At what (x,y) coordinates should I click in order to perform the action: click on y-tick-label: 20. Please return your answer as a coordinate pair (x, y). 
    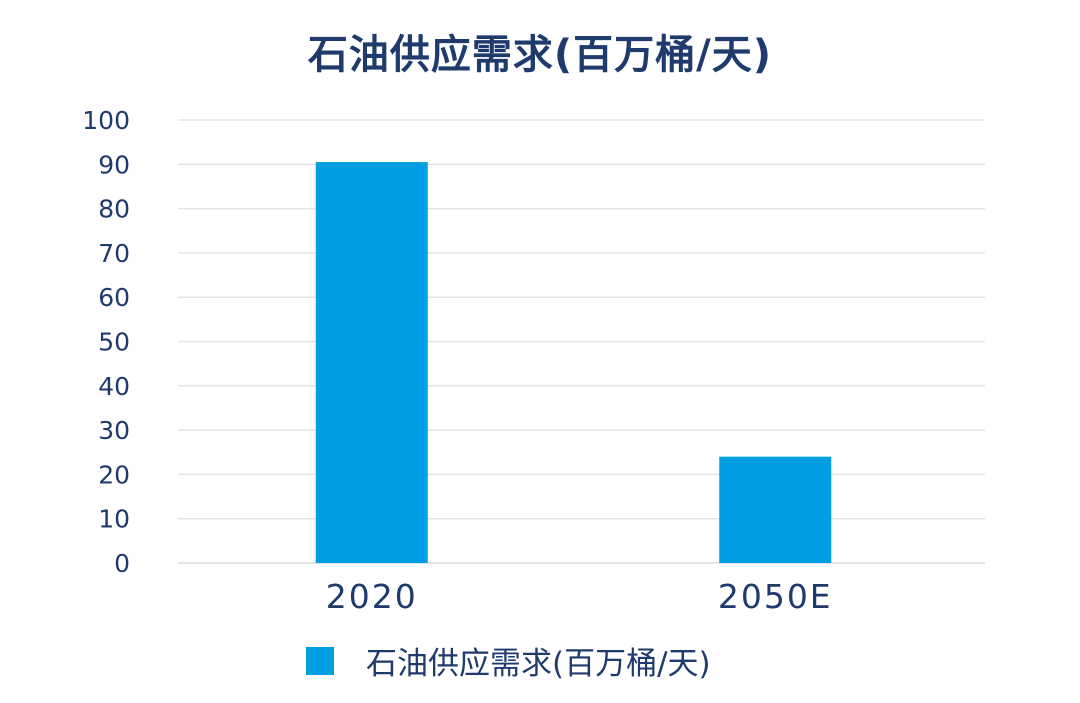
    Looking at the image, I should click on (114, 474).